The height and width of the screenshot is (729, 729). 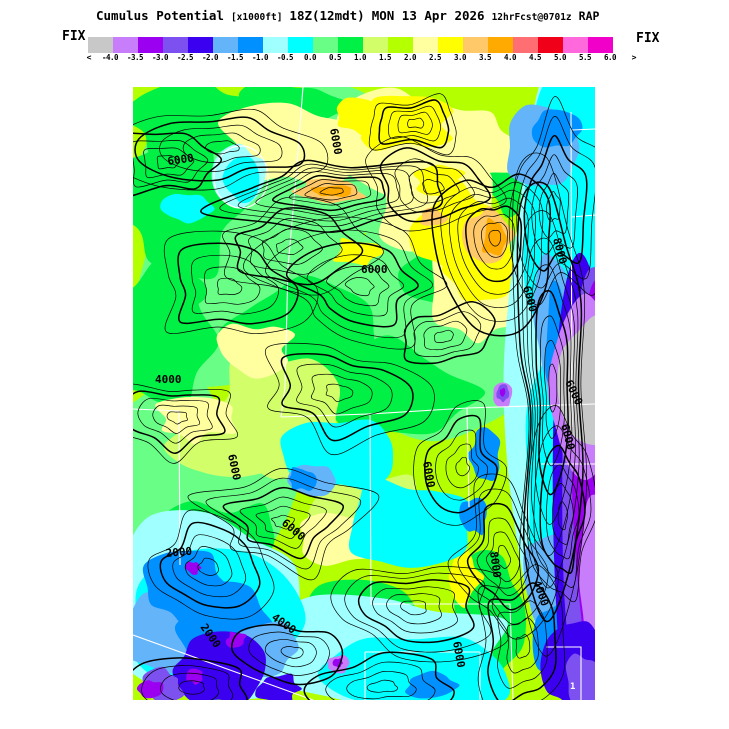 What do you see at coordinates (89, 57) in the screenshot?
I see `colorbar-arrow-left: <` at bounding box center [89, 57].